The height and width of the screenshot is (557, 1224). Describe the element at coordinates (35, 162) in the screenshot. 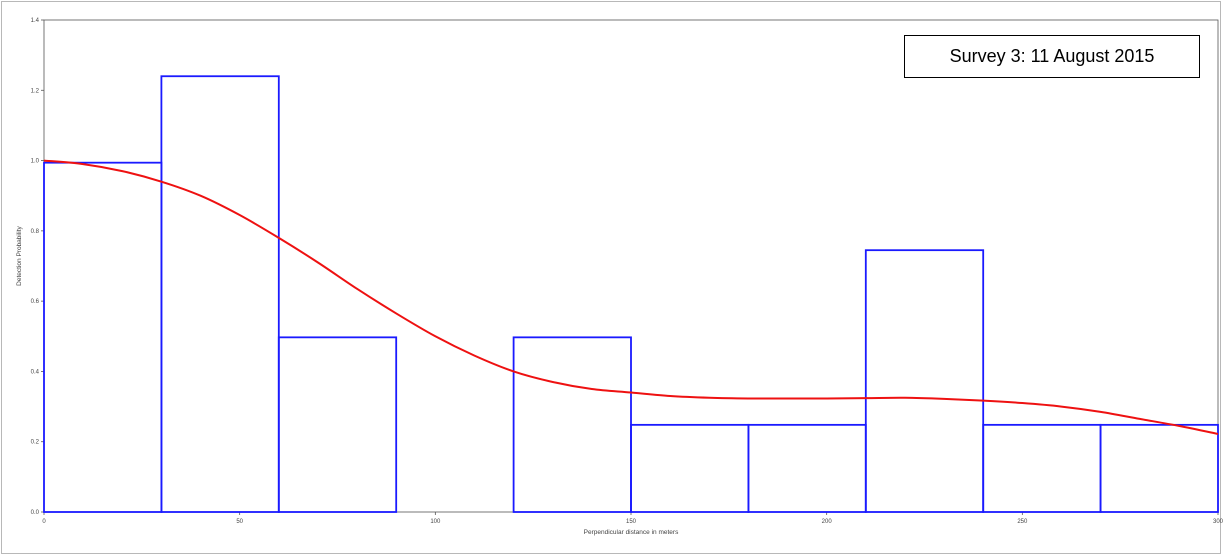

I see `y-tick-label: 1.0` at that location.